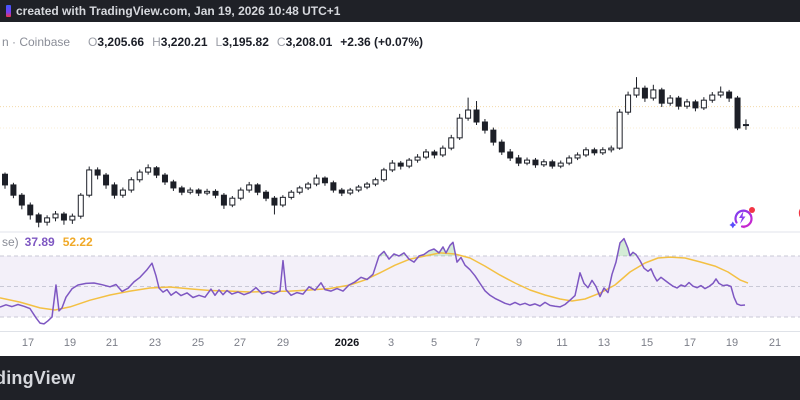  I want to click on axis-tick-9: 9, so click(519, 343).